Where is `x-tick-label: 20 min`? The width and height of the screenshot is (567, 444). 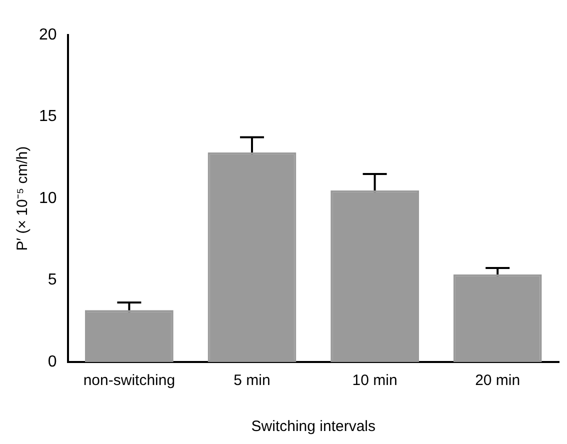
x-tick-label: 20 min is located at coordinates (497, 381).